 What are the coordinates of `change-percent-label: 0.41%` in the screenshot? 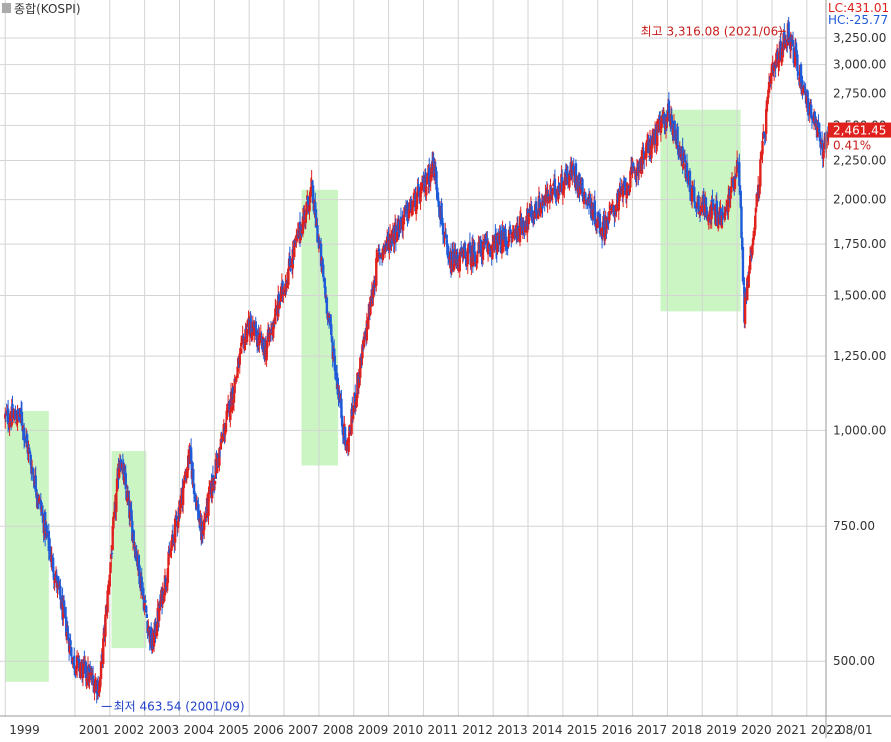 It's located at (852, 146).